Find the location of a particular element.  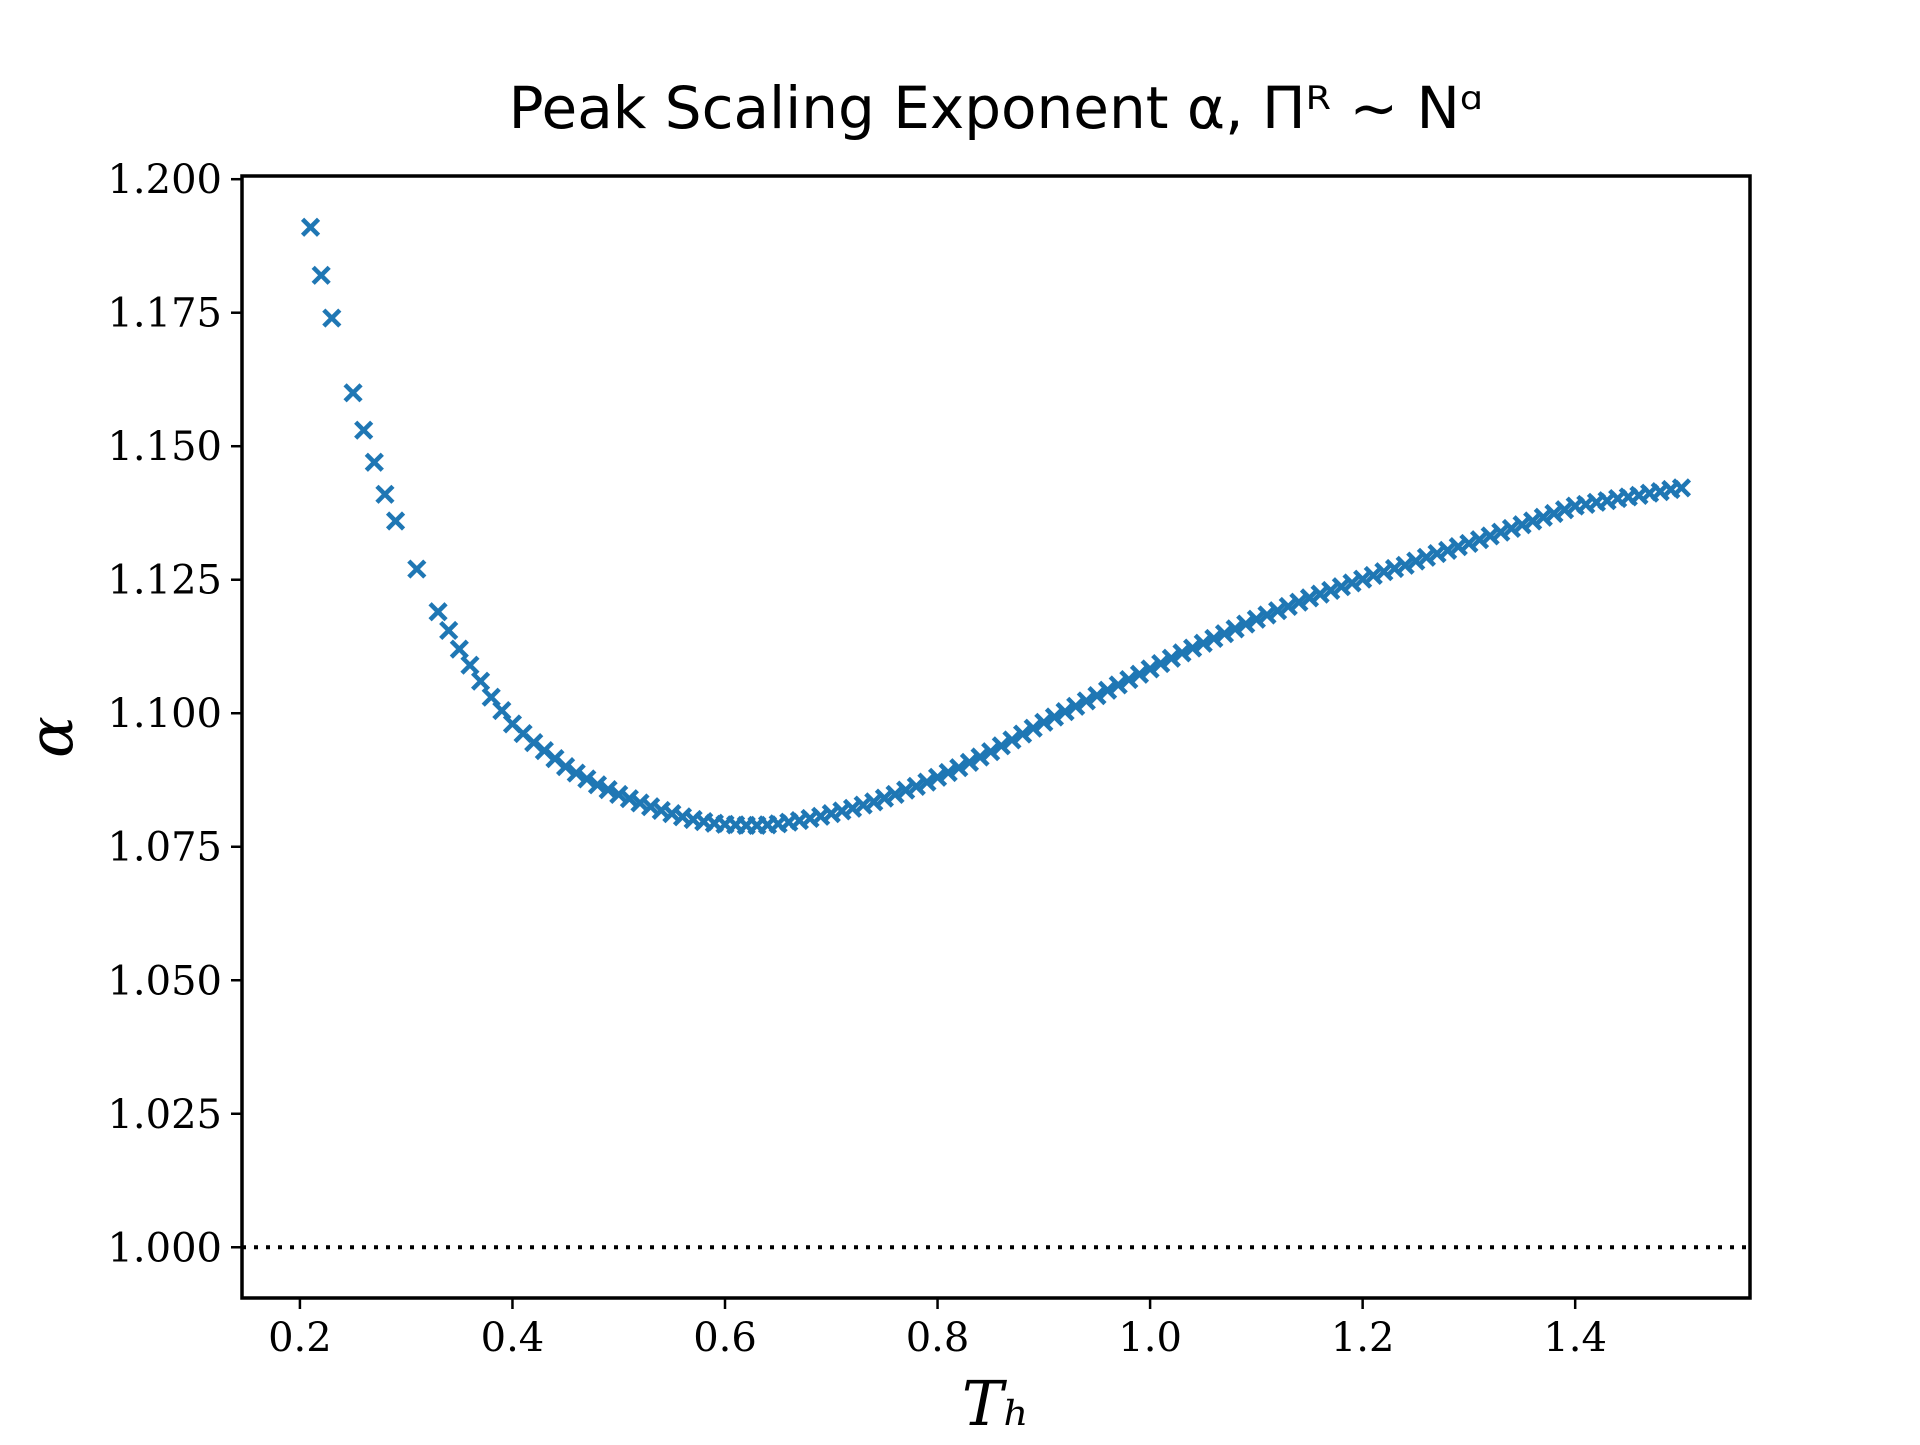

y-tick-label: 1.100 is located at coordinates (164, 714).